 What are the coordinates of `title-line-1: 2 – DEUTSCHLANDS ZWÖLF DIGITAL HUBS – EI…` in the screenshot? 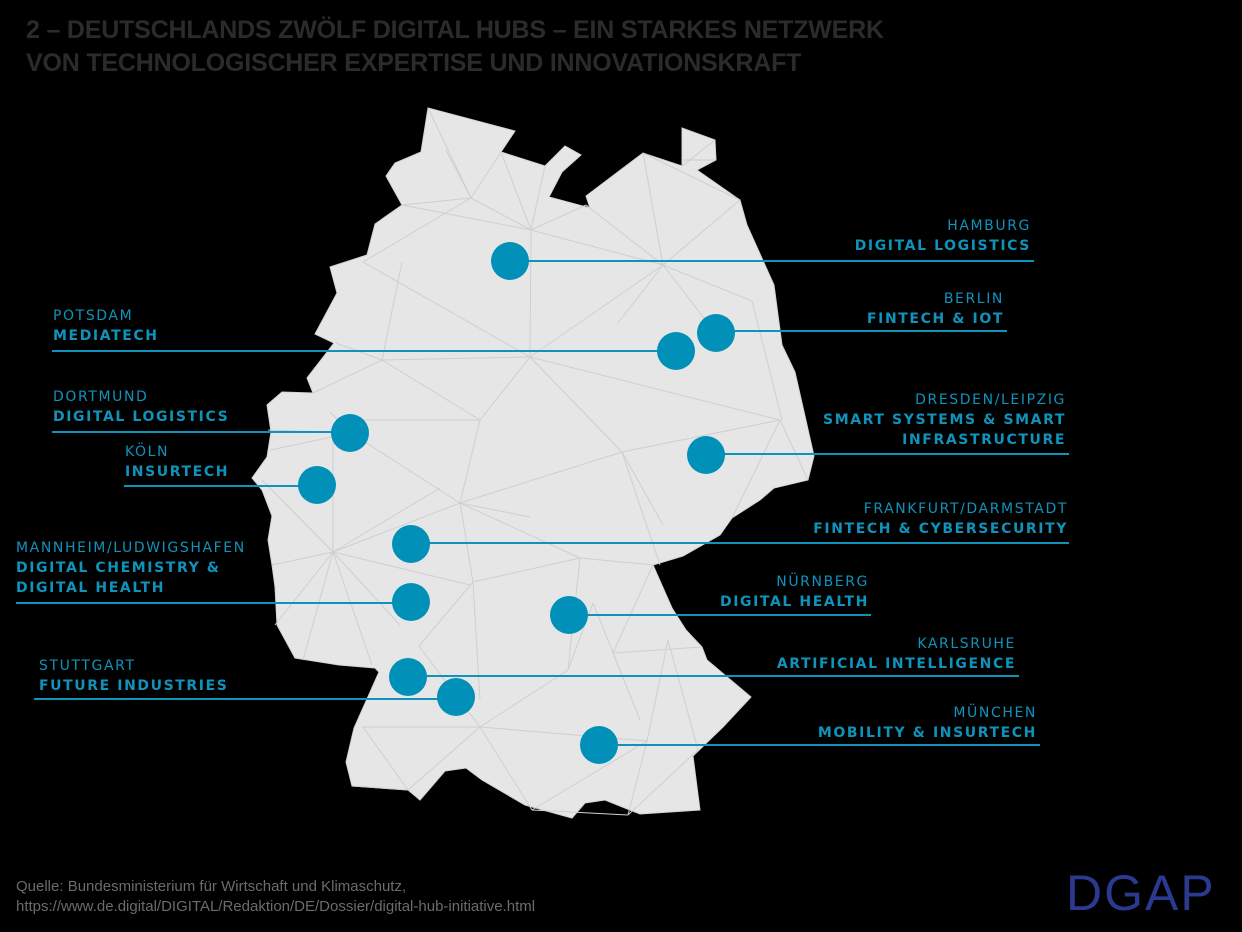 It's located at (455, 30).